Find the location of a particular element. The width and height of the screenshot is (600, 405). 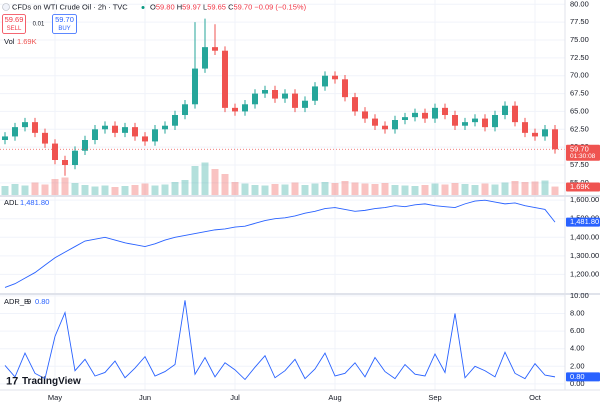

ohlc-value: 59.80 is located at coordinates (165, 6).